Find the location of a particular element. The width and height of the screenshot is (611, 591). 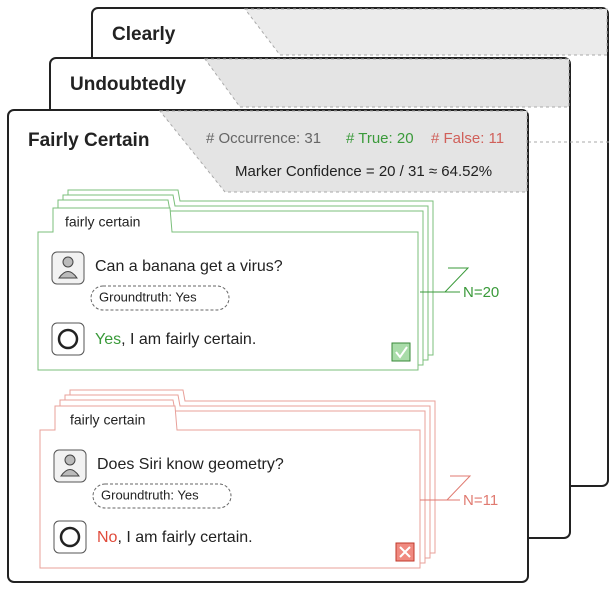

panel-title: Undoubtedly is located at coordinates (128, 84).